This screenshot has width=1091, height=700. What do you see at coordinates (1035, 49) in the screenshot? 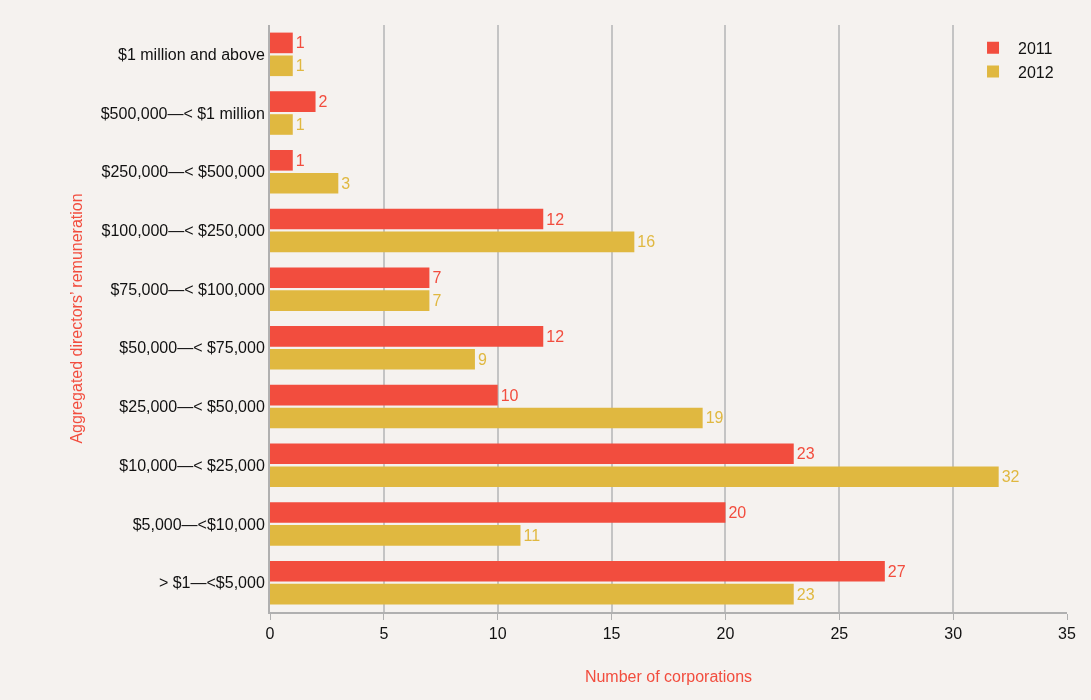
I see `legend-label: 2011` at bounding box center [1035, 49].